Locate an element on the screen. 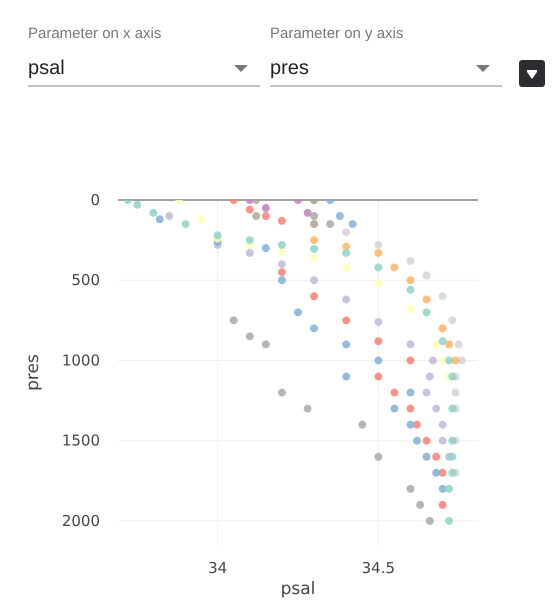 This screenshot has height=606, width=560. x-tick-label: 34 is located at coordinates (218, 568).